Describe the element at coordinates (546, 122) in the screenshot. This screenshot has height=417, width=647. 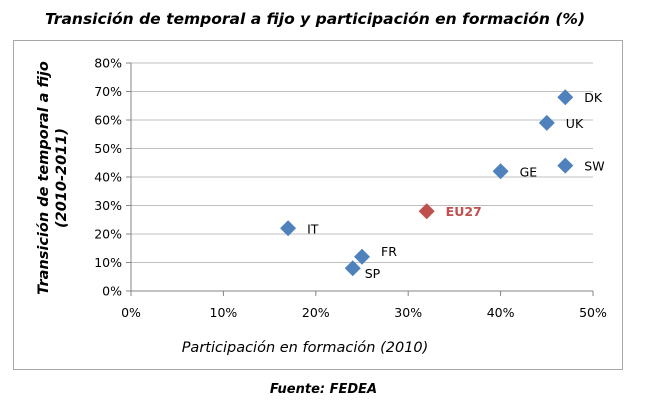
I see `point-marker-uk` at that location.